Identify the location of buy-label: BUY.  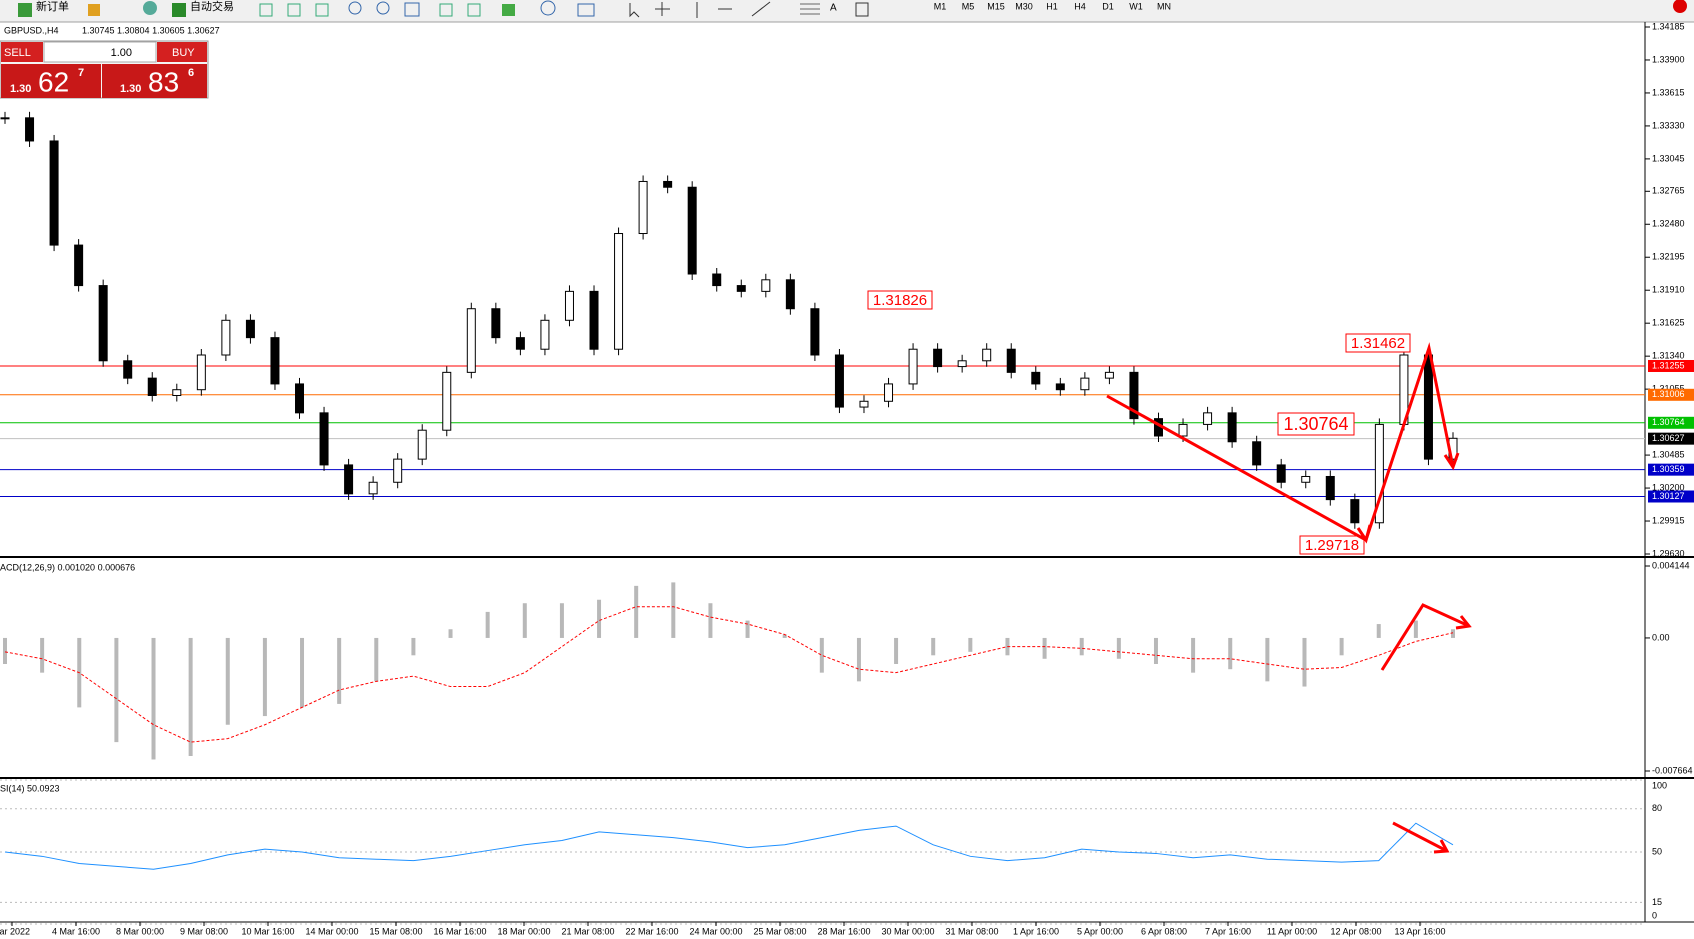
(183, 53).